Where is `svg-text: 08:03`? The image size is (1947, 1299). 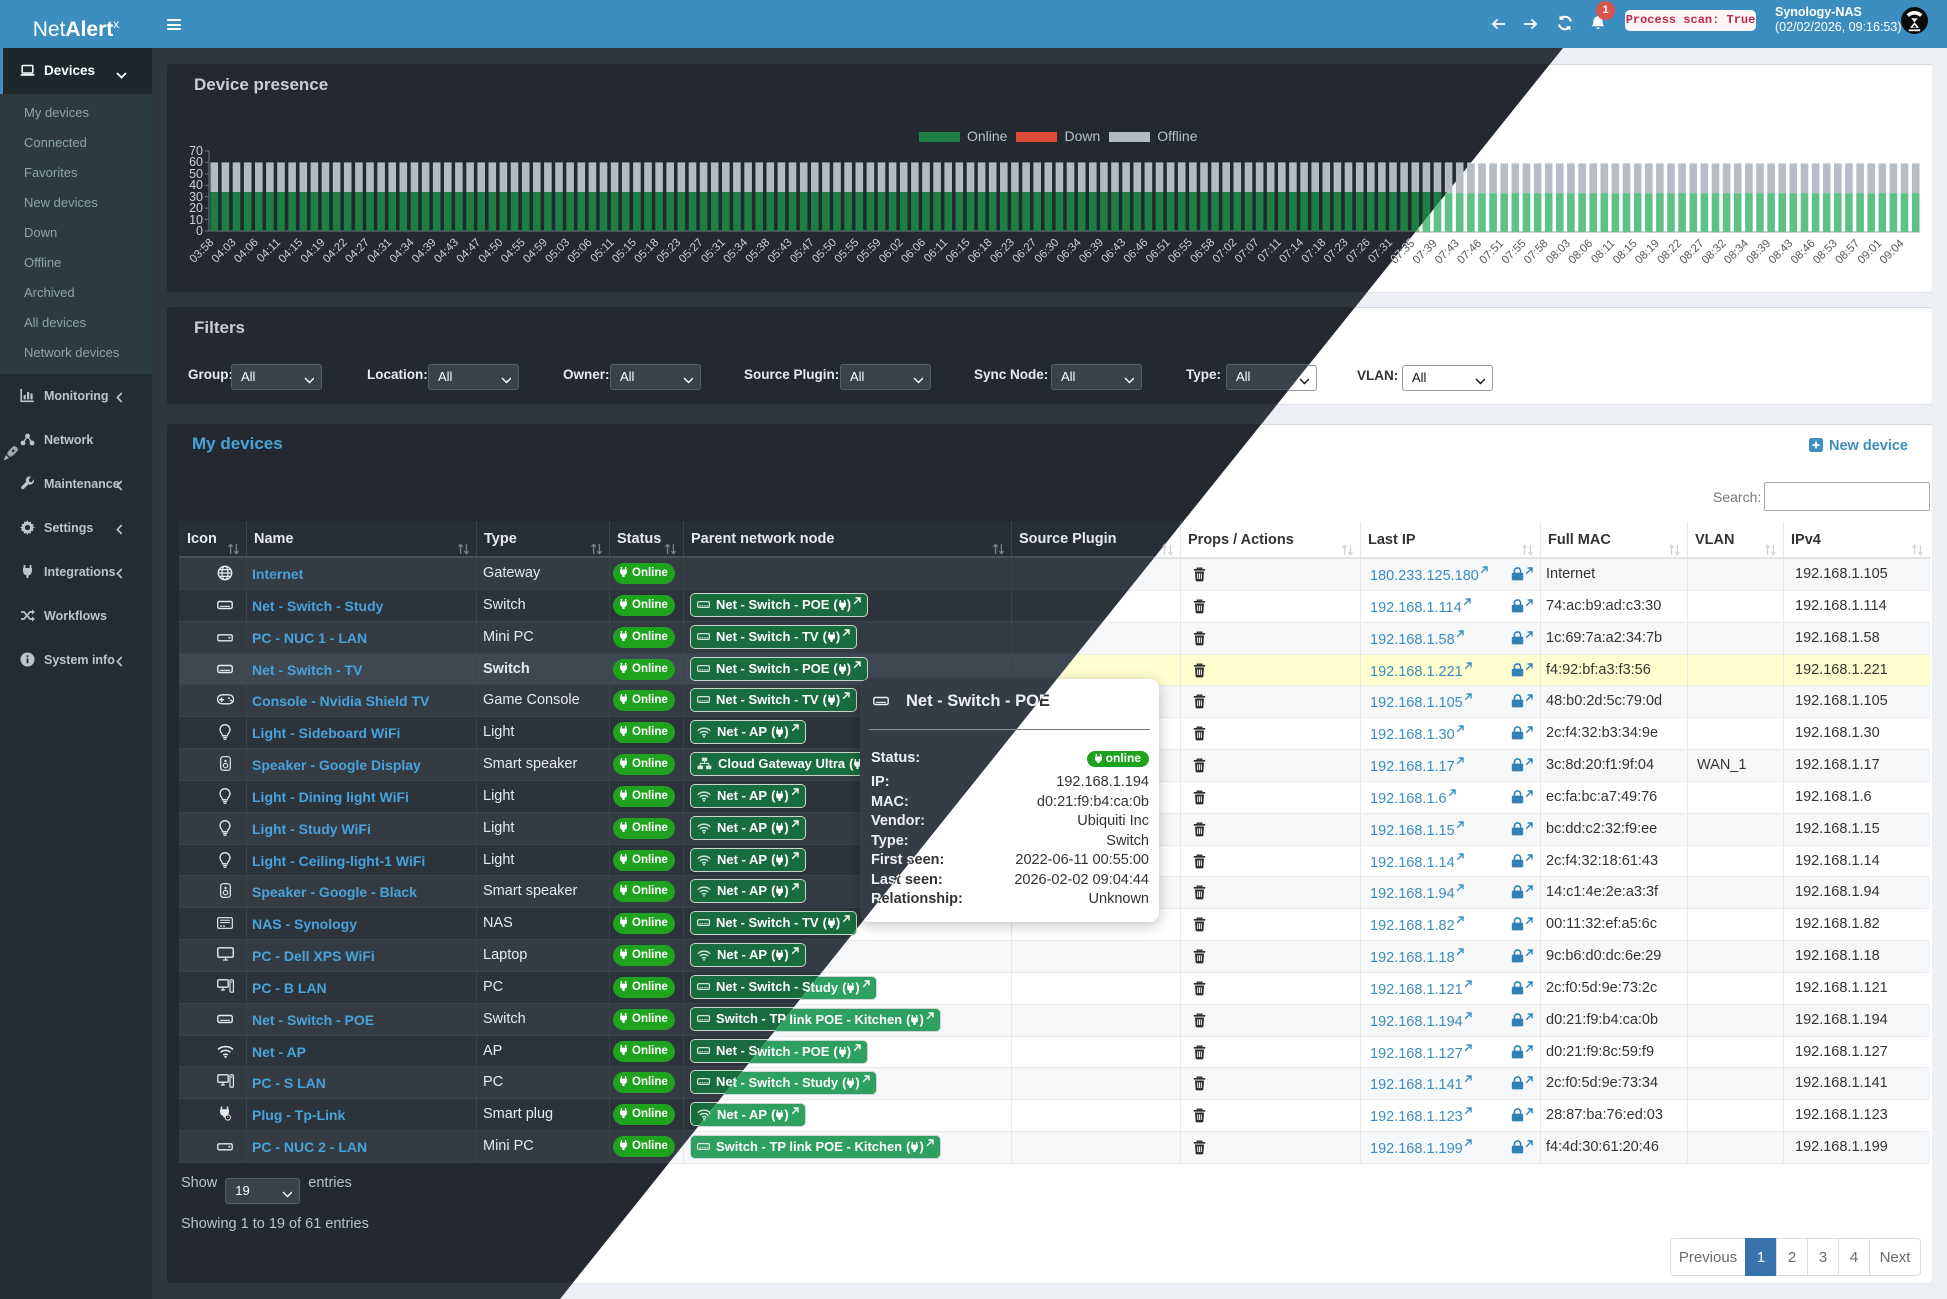 svg-text: 08:03 is located at coordinates (1558, 252).